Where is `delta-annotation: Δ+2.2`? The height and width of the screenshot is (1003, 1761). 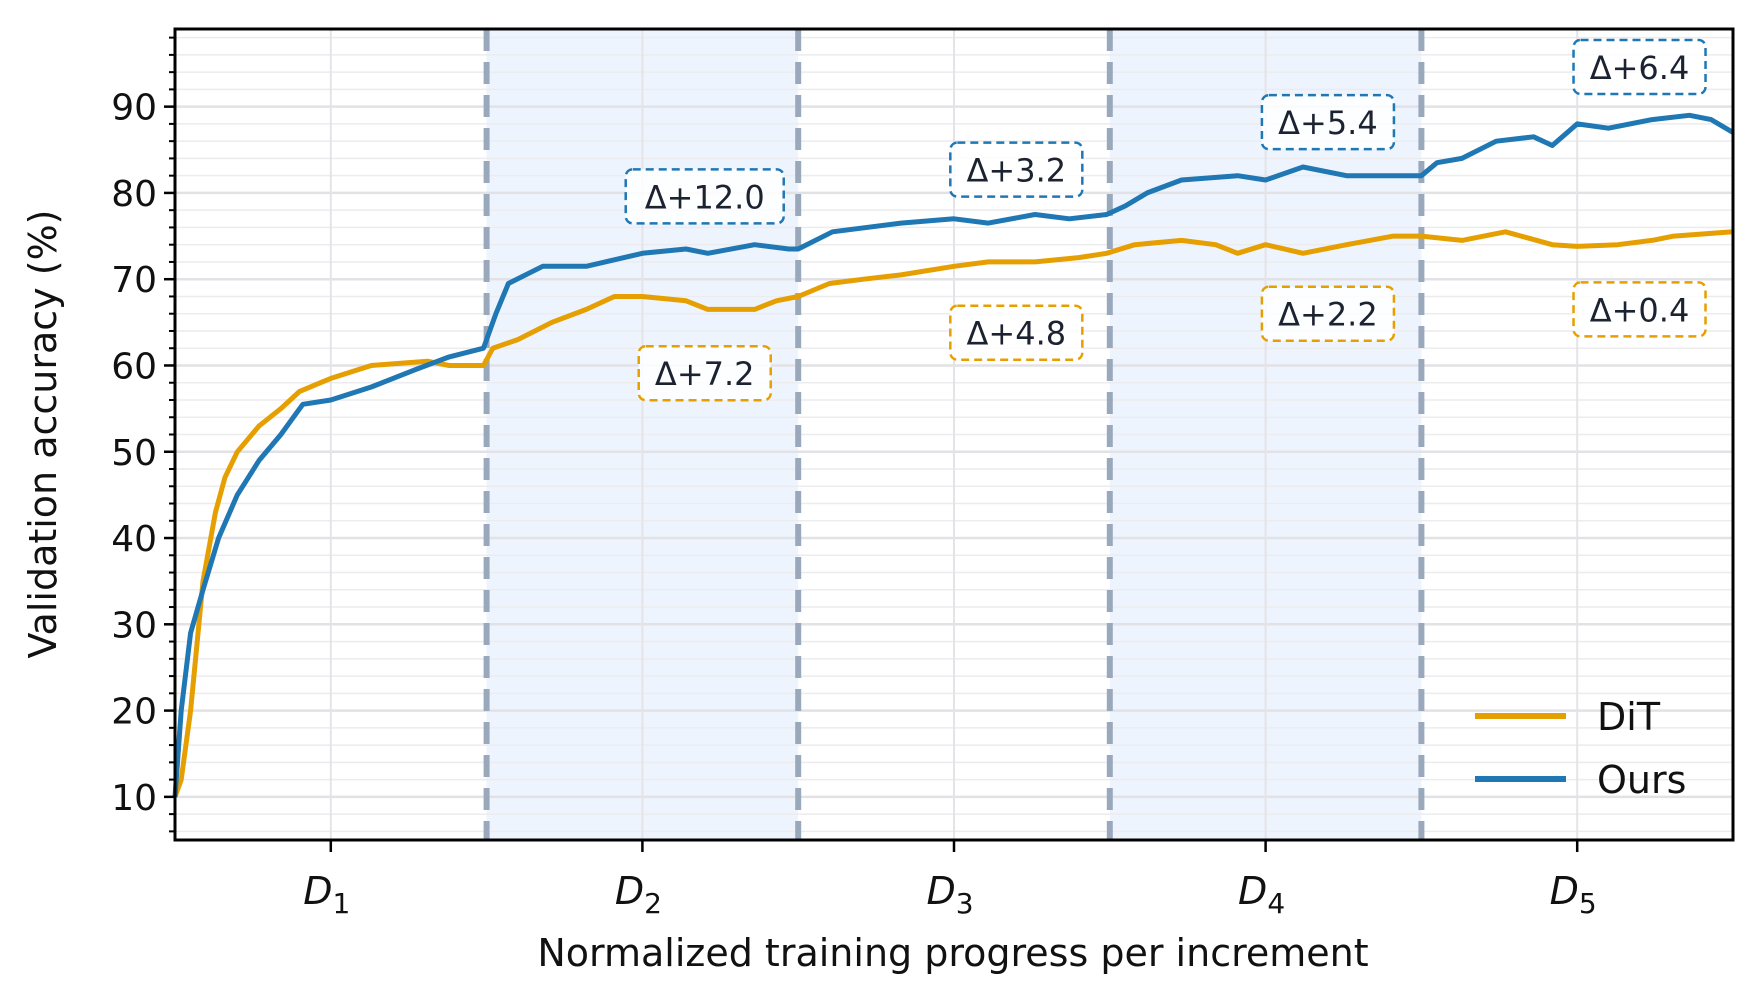 delta-annotation: Δ+2.2 is located at coordinates (1328, 313).